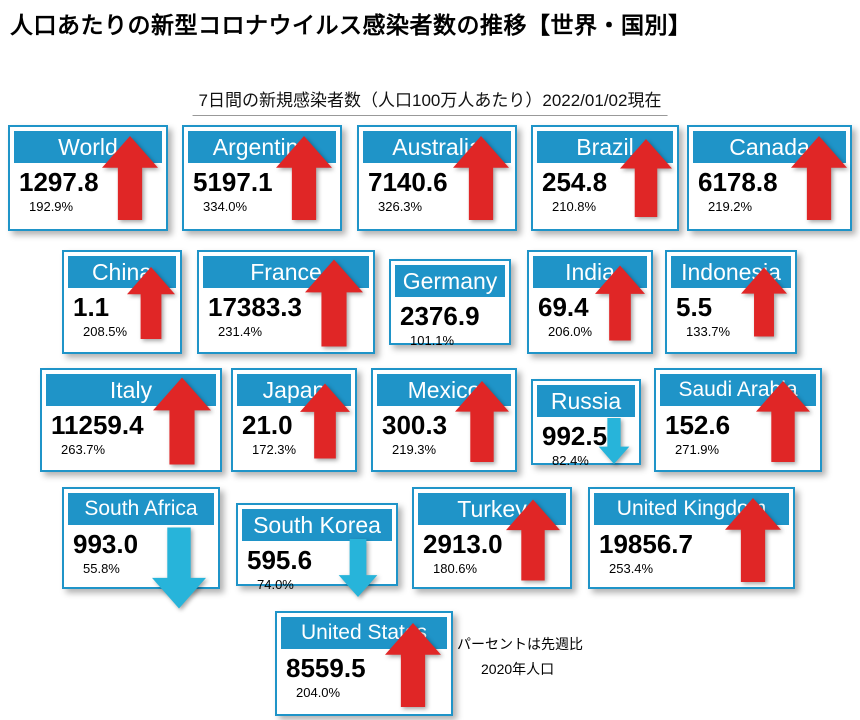 Image resolution: width=860 pixels, height=720 pixels. I want to click on country-card-saudi-arabia: Saudi Arabia 152.6 271.9%, so click(738, 420).